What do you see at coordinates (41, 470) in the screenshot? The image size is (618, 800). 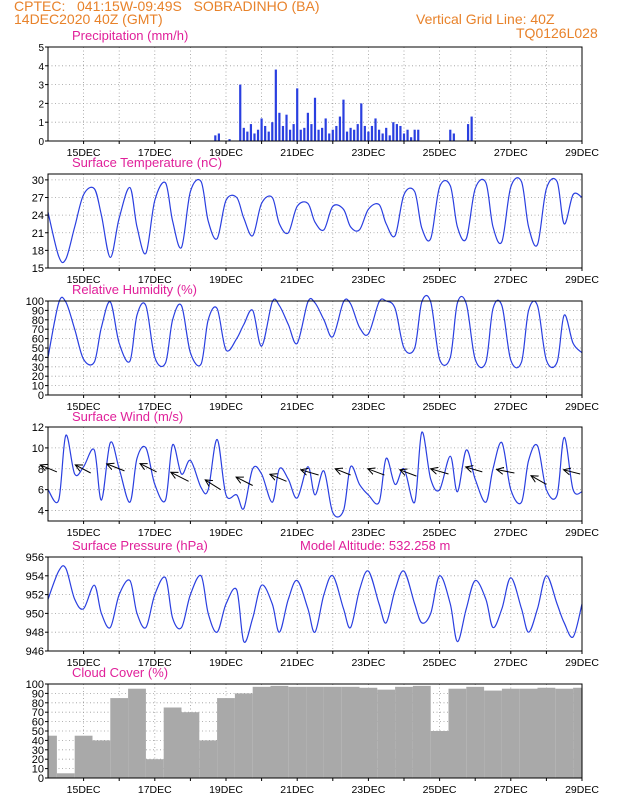 I see `y-tick-label: 8` at bounding box center [41, 470].